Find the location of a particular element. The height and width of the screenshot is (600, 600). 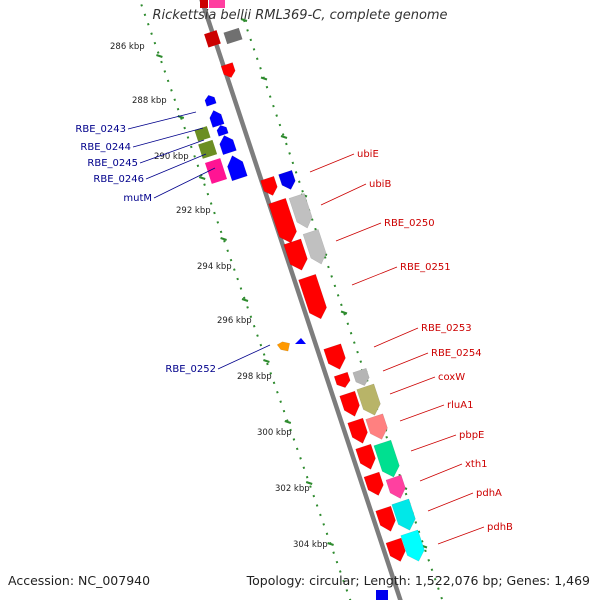

gene-label-left: RBE_0243 is located at coordinates (100, 129).